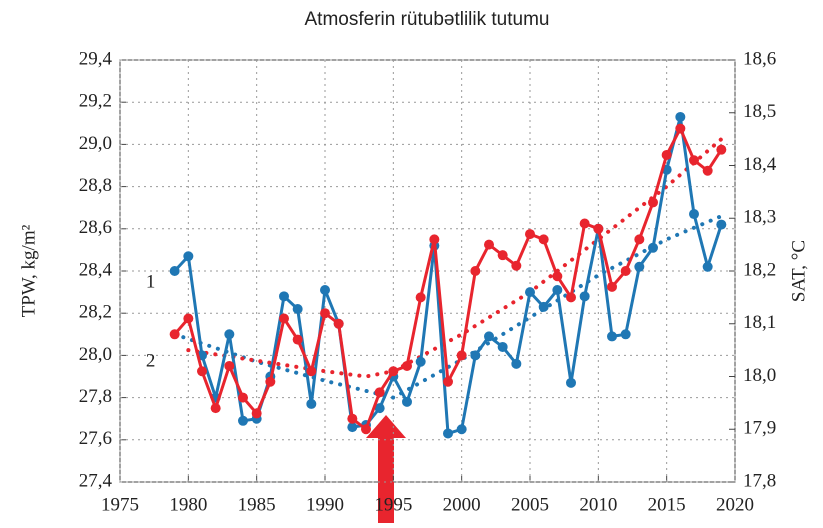  I want to click on y-tick-label: 27,4, so click(96, 480).